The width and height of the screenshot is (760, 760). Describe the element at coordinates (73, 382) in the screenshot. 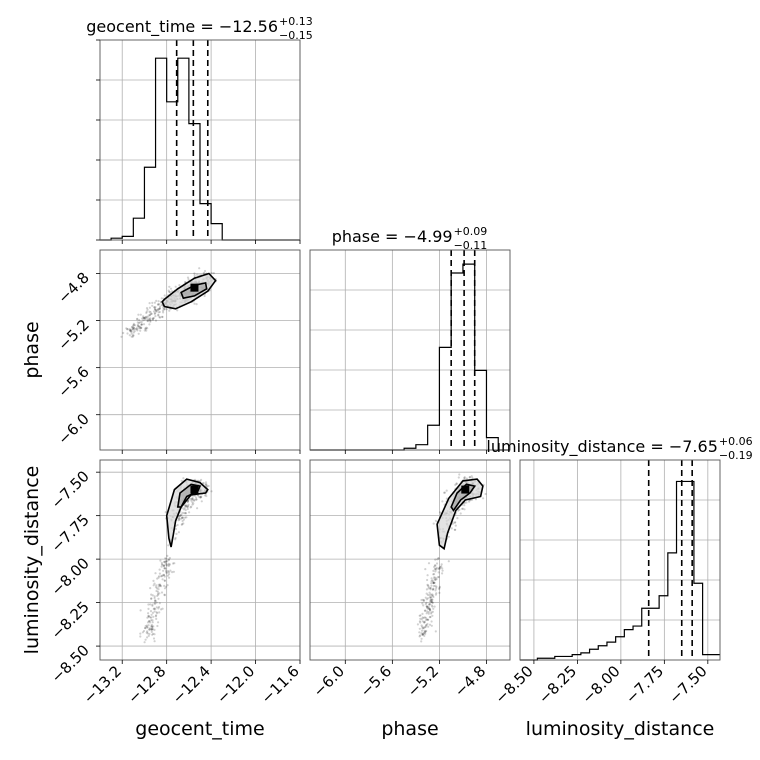

I see `y-tick-label-phase-1: −5.6` at that location.